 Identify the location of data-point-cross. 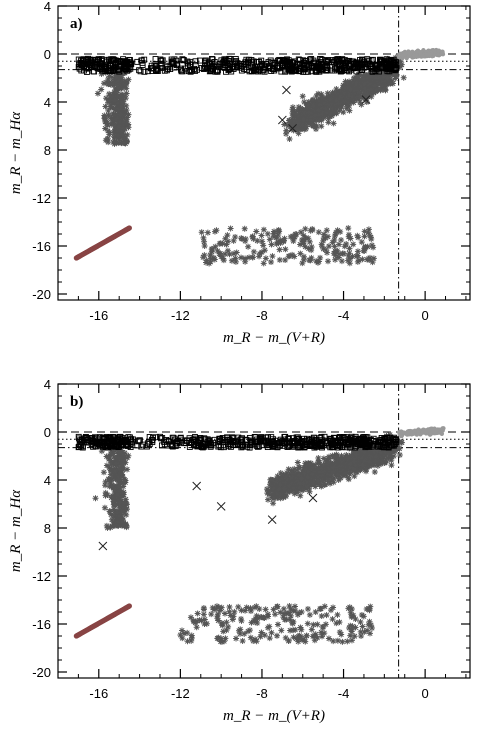
(286, 90).